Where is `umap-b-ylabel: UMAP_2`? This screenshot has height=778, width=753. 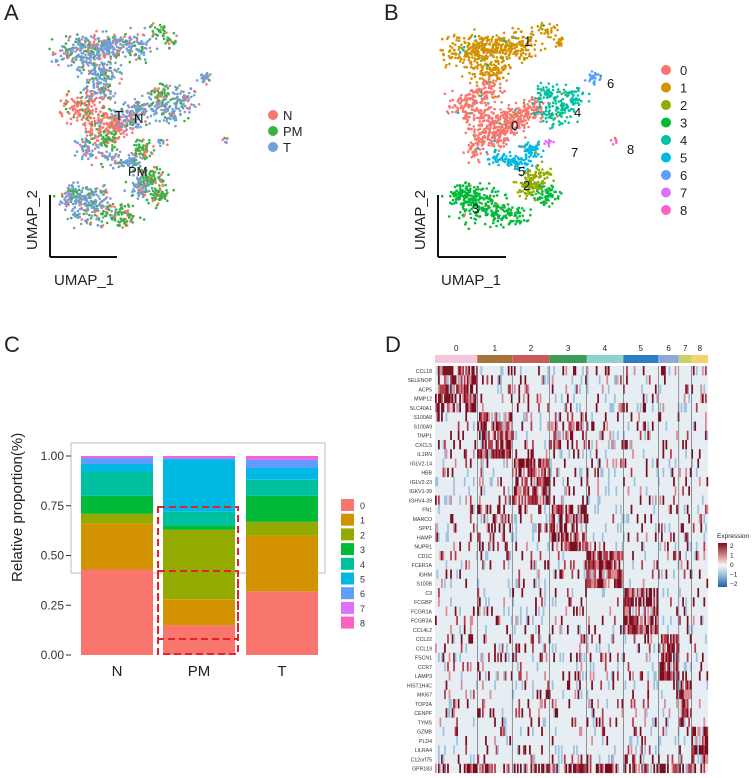 umap-b-ylabel: UMAP_2 is located at coordinates (420, 220).